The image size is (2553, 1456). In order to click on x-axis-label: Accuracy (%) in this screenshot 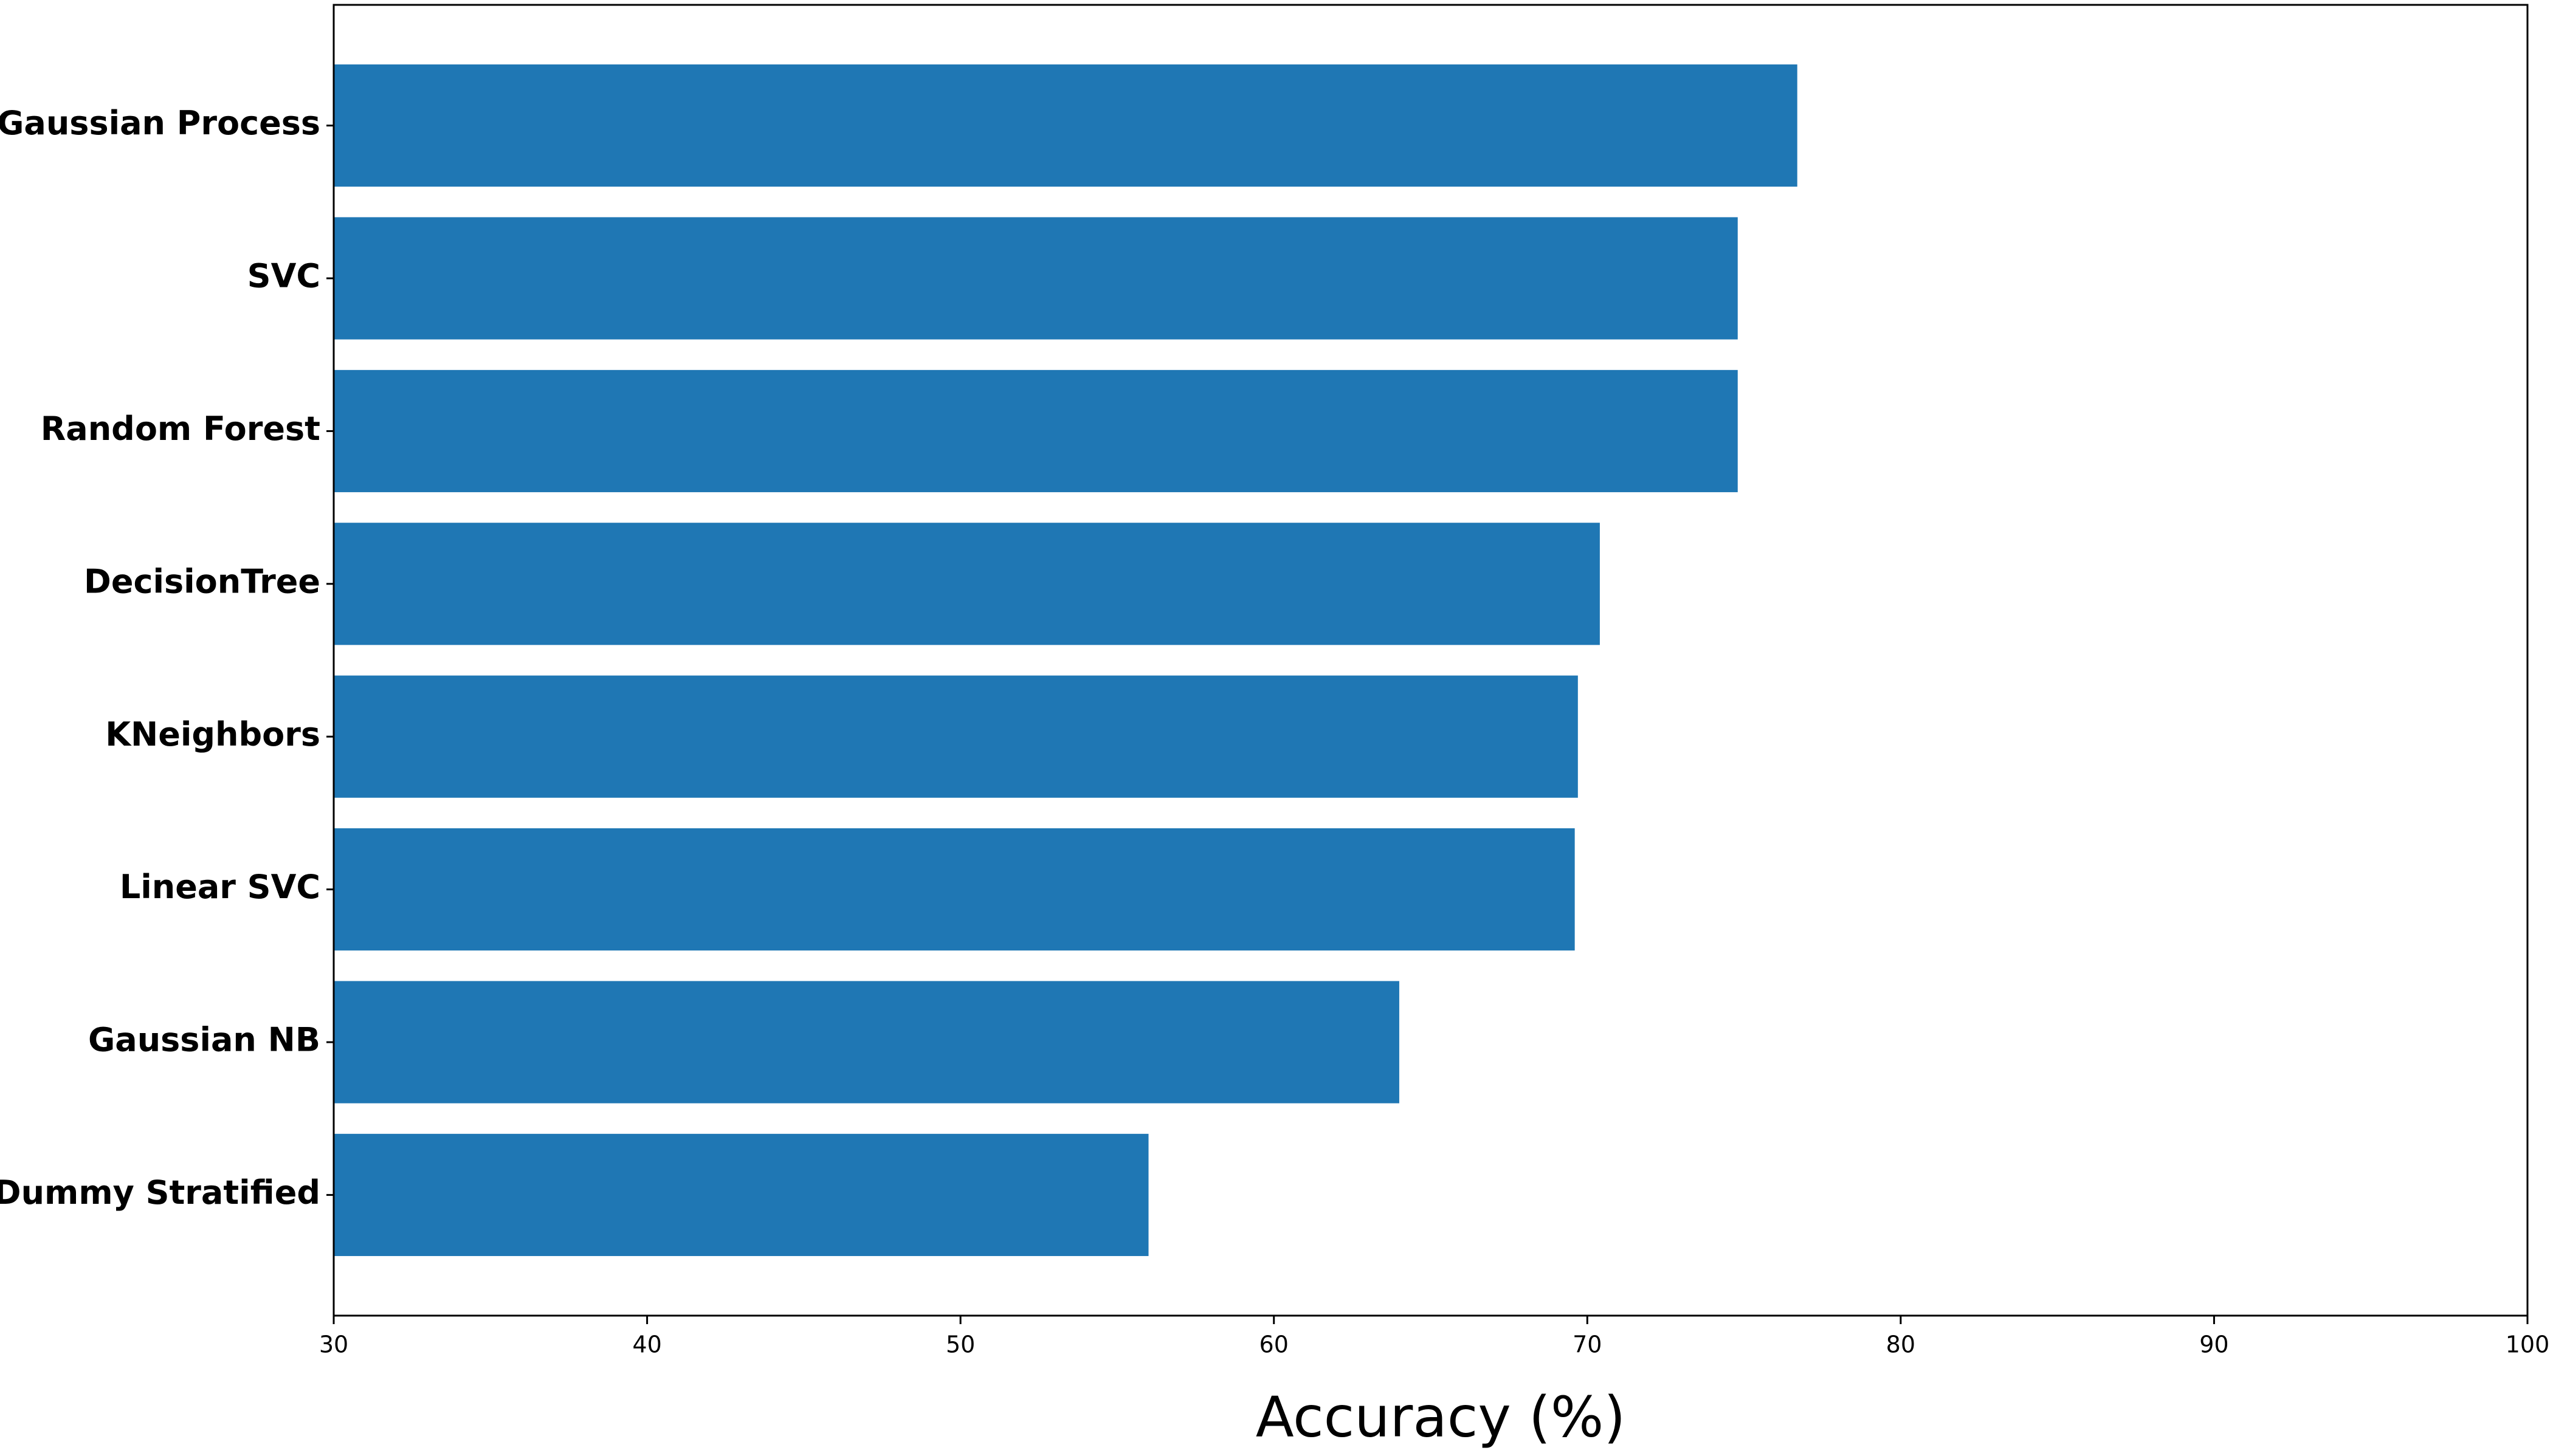, I will do `click(1441, 1416)`.